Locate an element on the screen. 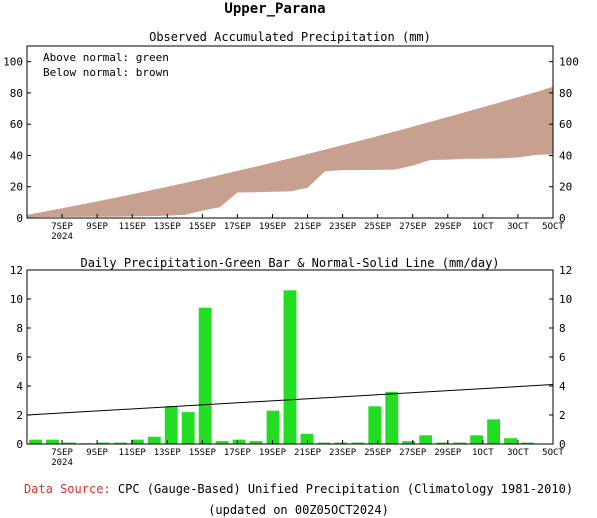  daily-xtick-label-5: 17SEP is located at coordinates (238, 453).